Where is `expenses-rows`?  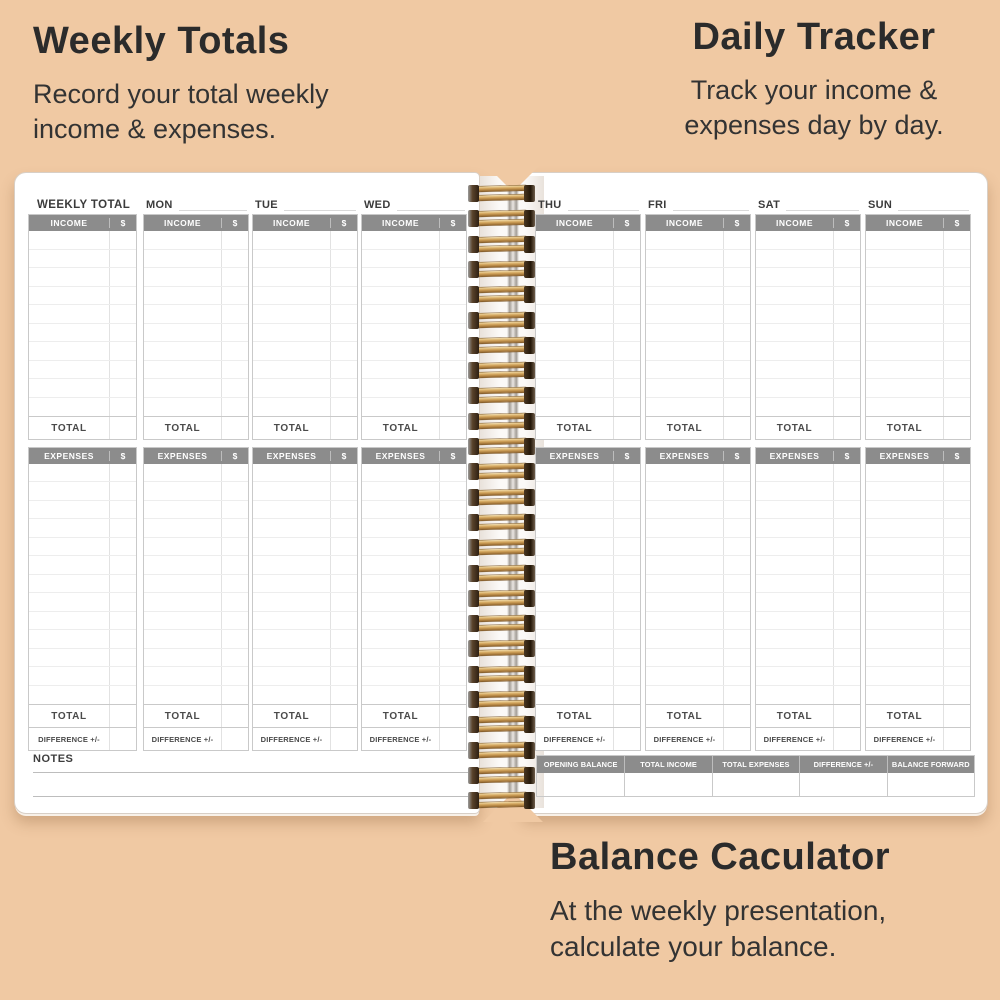
expenses-rows is located at coordinates (414, 584).